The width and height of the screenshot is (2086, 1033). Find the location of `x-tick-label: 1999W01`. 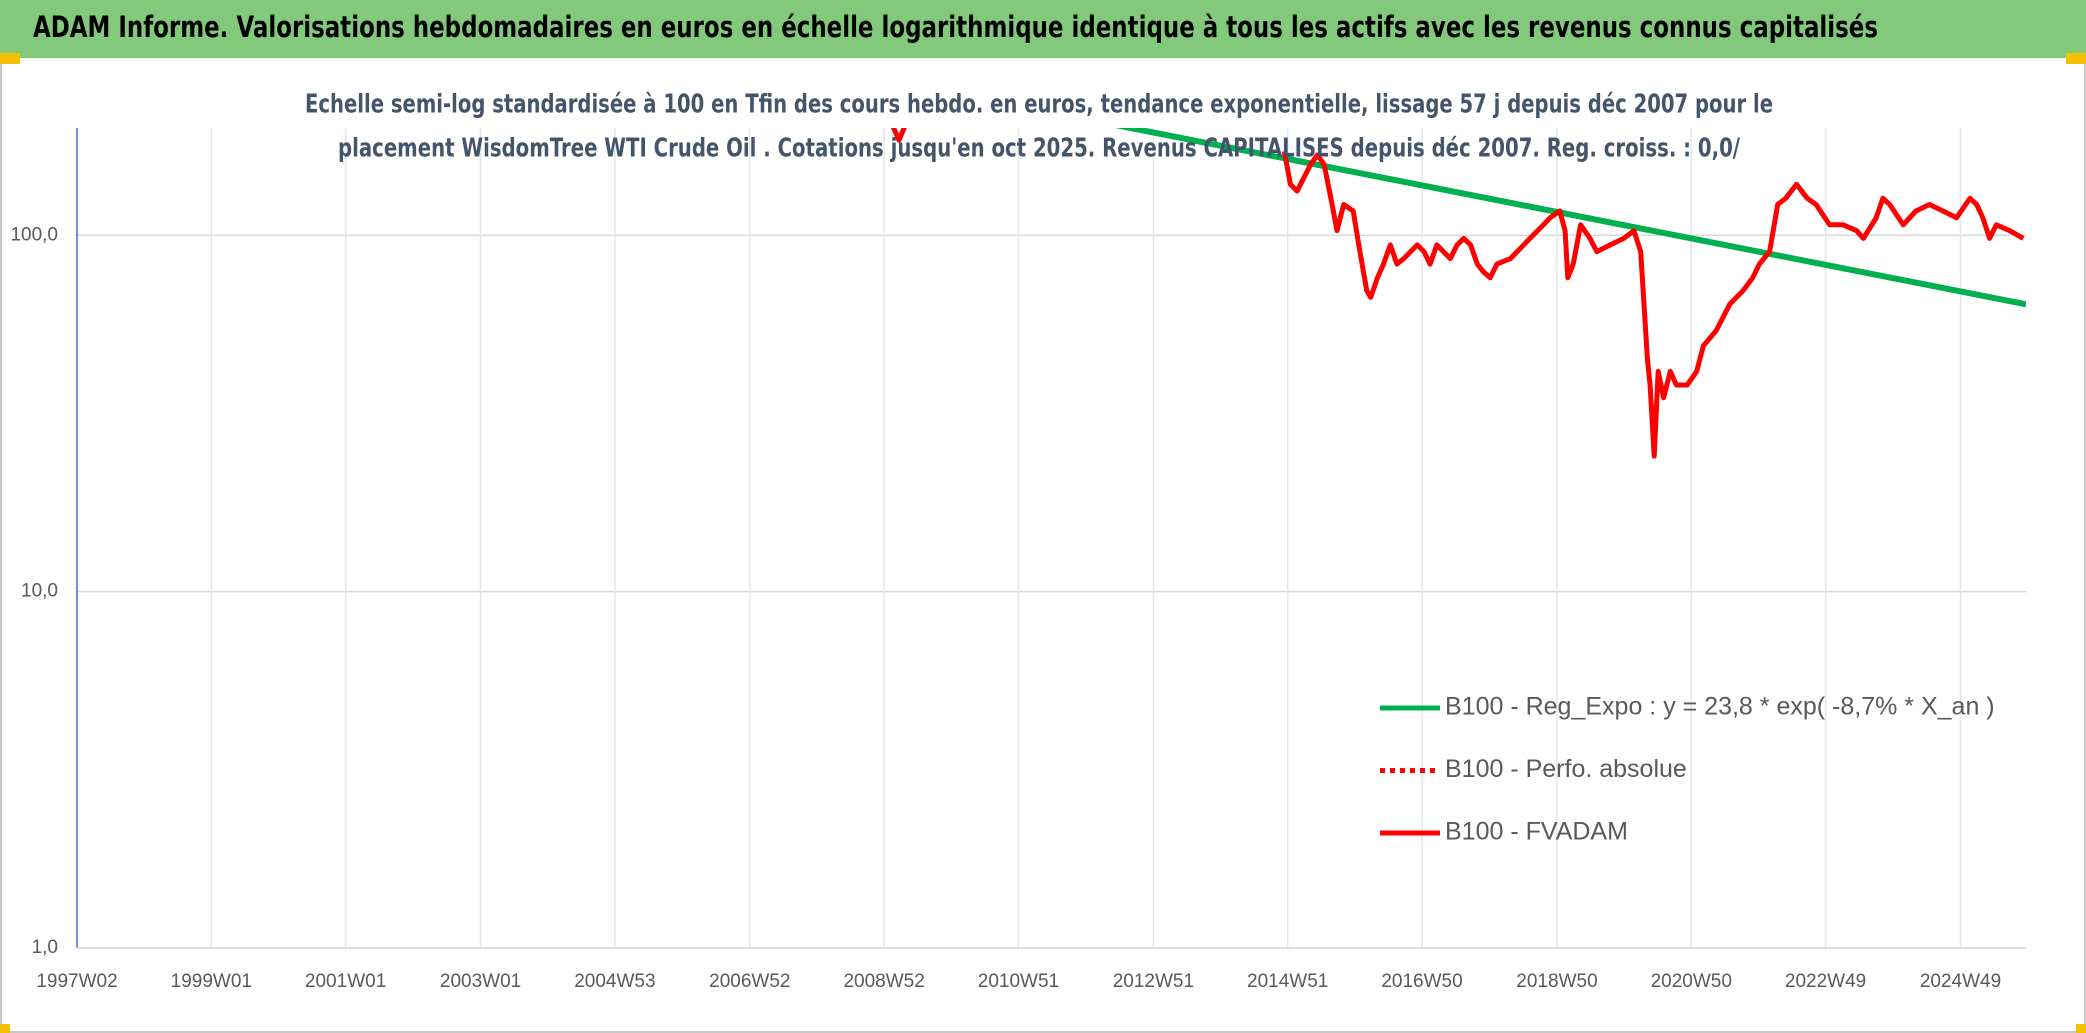

x-tick-label: 1999W01 is located at coordinates (211, 981).